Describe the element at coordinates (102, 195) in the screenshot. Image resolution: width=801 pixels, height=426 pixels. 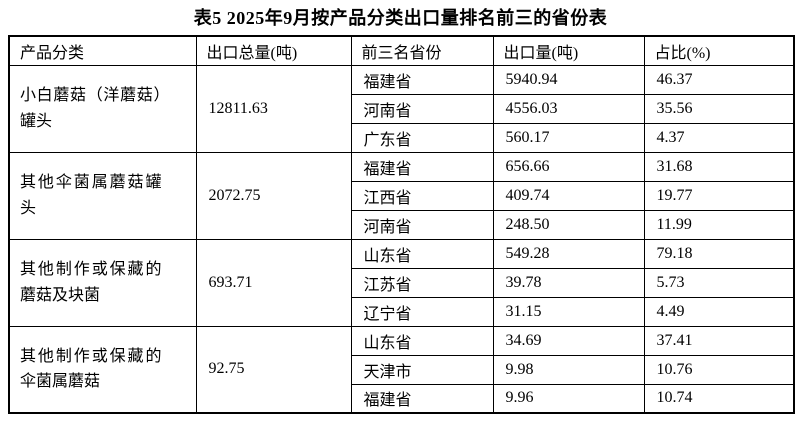
I see `product-name-cell: 其他伞菌属蘑菇罐头` at that location.